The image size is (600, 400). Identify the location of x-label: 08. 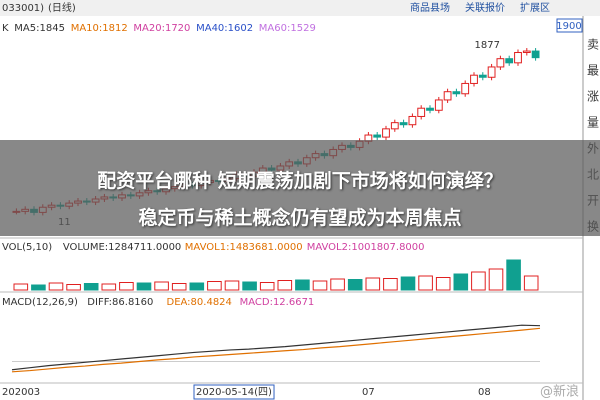
(484, 392).